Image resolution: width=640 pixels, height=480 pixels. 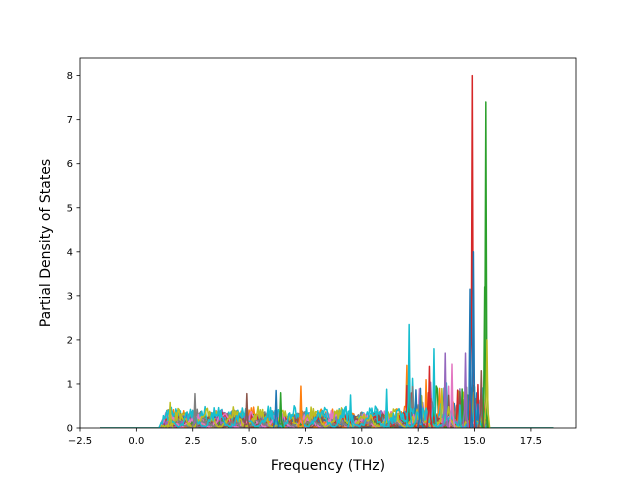 What do you see at coordinates (73, 253) in the screenshot?
I see `y-axis: 0 1 2 3 4 5 6 7 8` at bounding box center [73, 253].